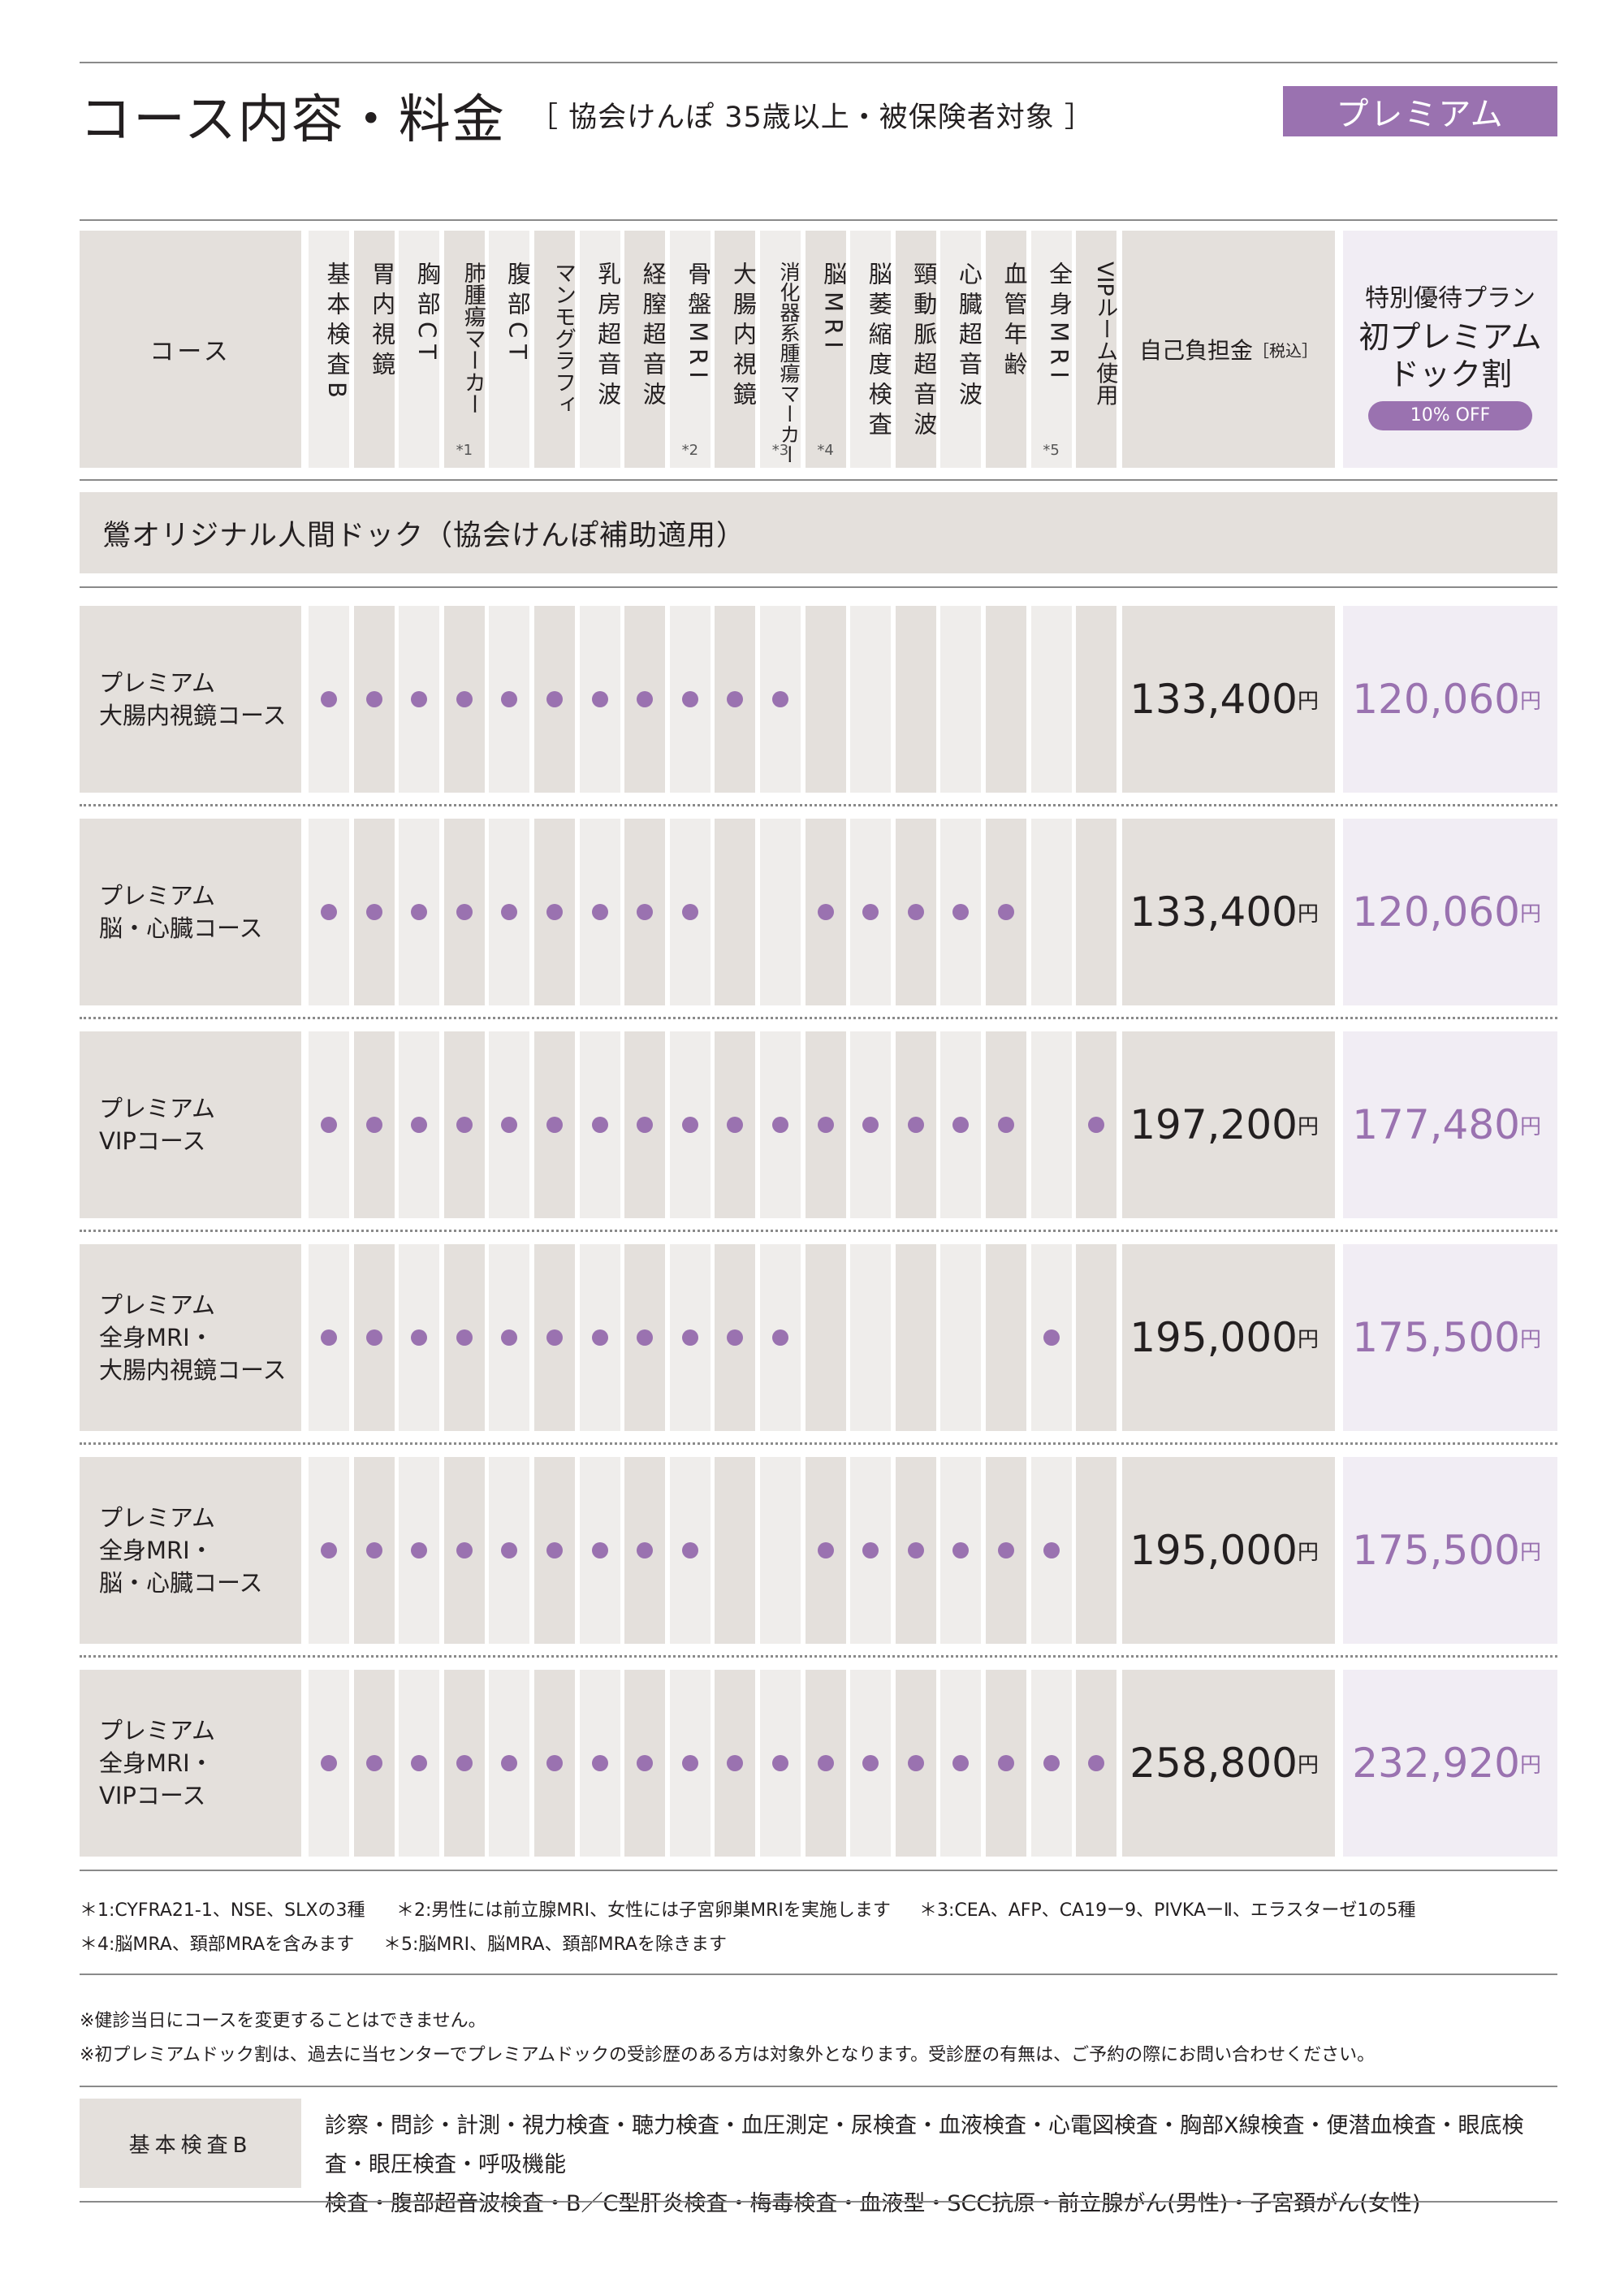 The height and width of the screenshot is (2274, 1624). Describe the element at coordinates (1196, 350) in the screenshot. I see `price-header-label: 自己負担金` at that location.